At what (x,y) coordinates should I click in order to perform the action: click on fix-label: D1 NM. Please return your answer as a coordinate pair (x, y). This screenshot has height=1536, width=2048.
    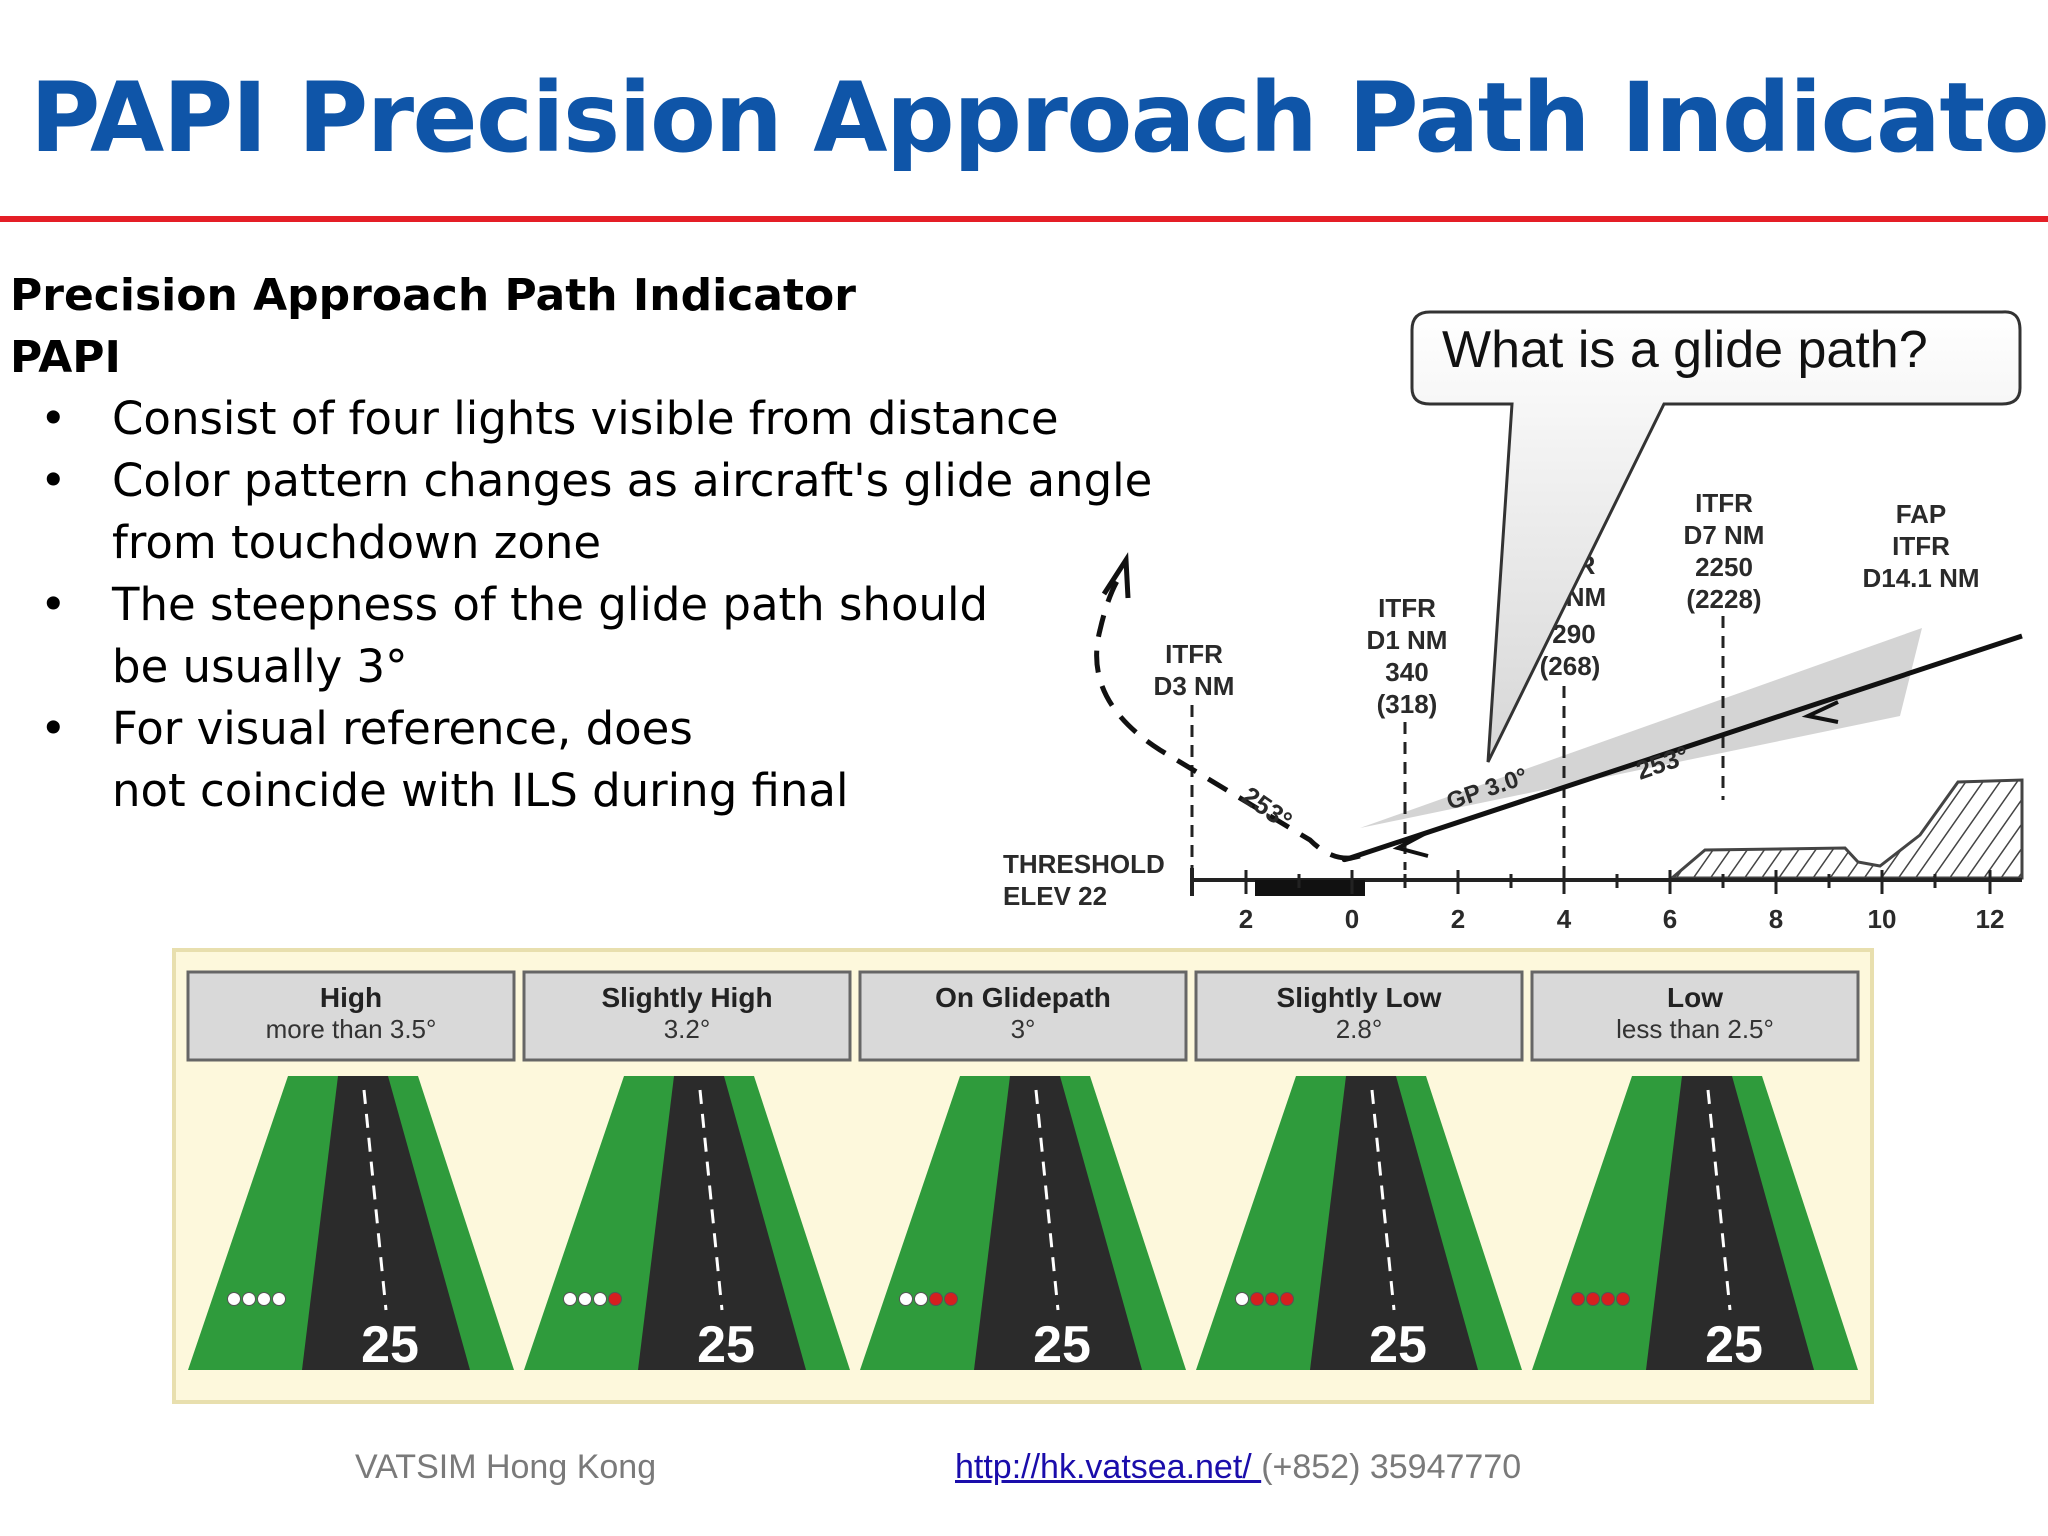
    Looking at the image, I should click on (1407, 640).